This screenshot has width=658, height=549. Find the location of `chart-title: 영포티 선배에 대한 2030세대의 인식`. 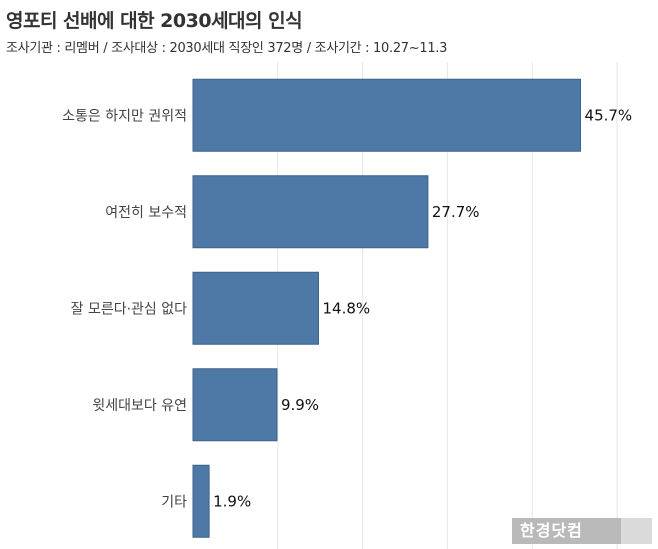

chart-title: 영포티 선배에 대한 2030세대의 인식 is located at coordinates (154, 21).